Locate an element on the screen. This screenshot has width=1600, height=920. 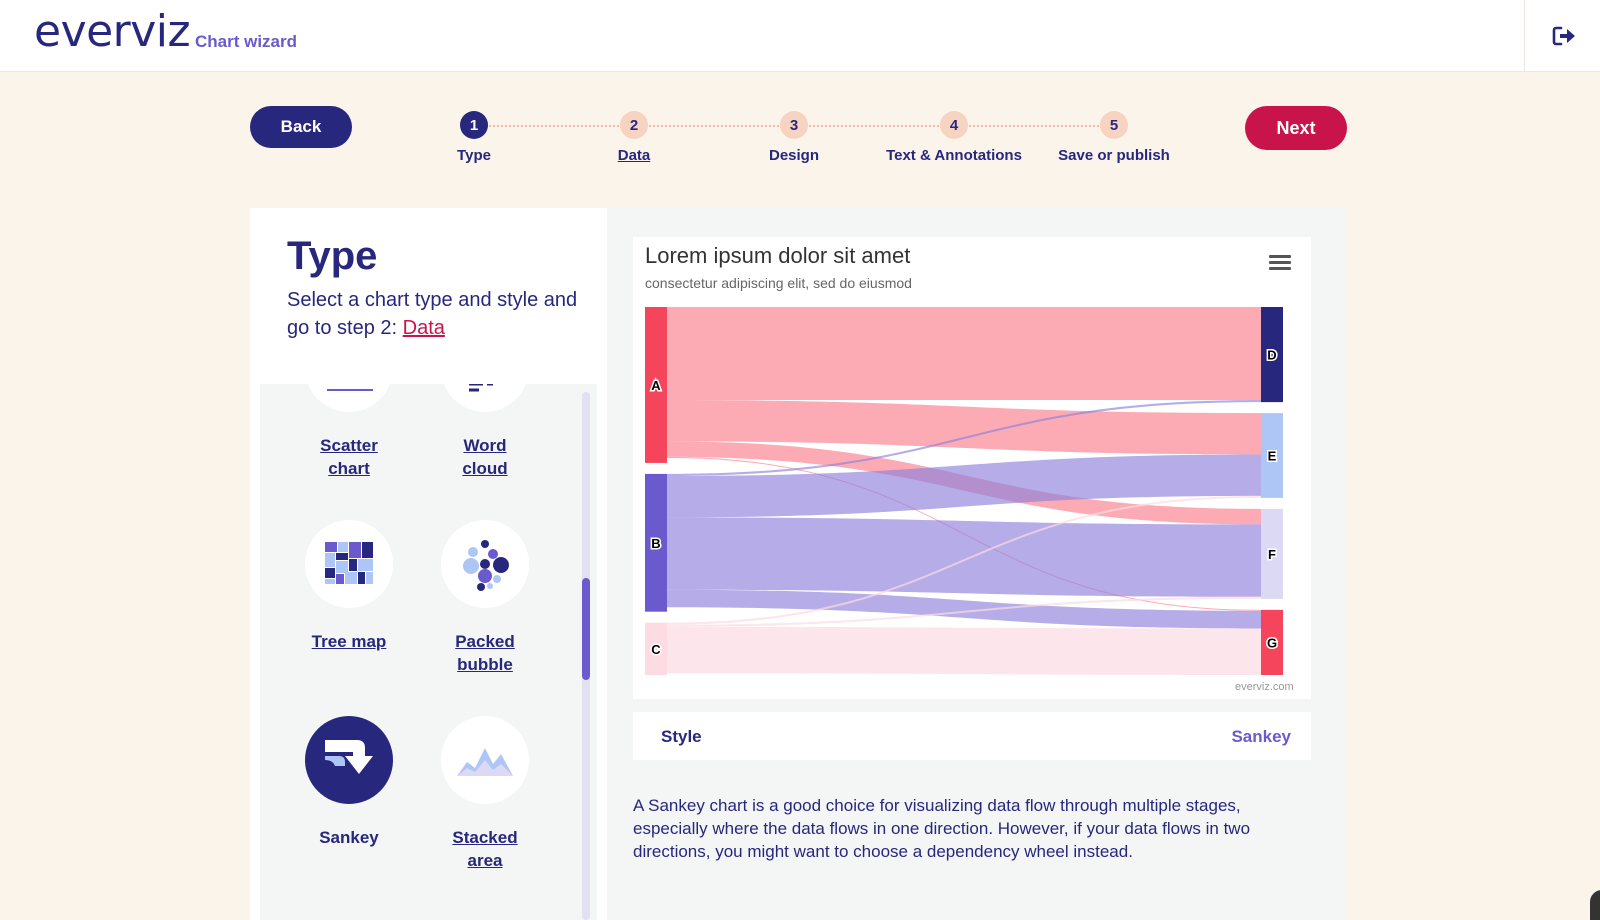
tile-label: Scatter chart is located at coordinates (349, 457).